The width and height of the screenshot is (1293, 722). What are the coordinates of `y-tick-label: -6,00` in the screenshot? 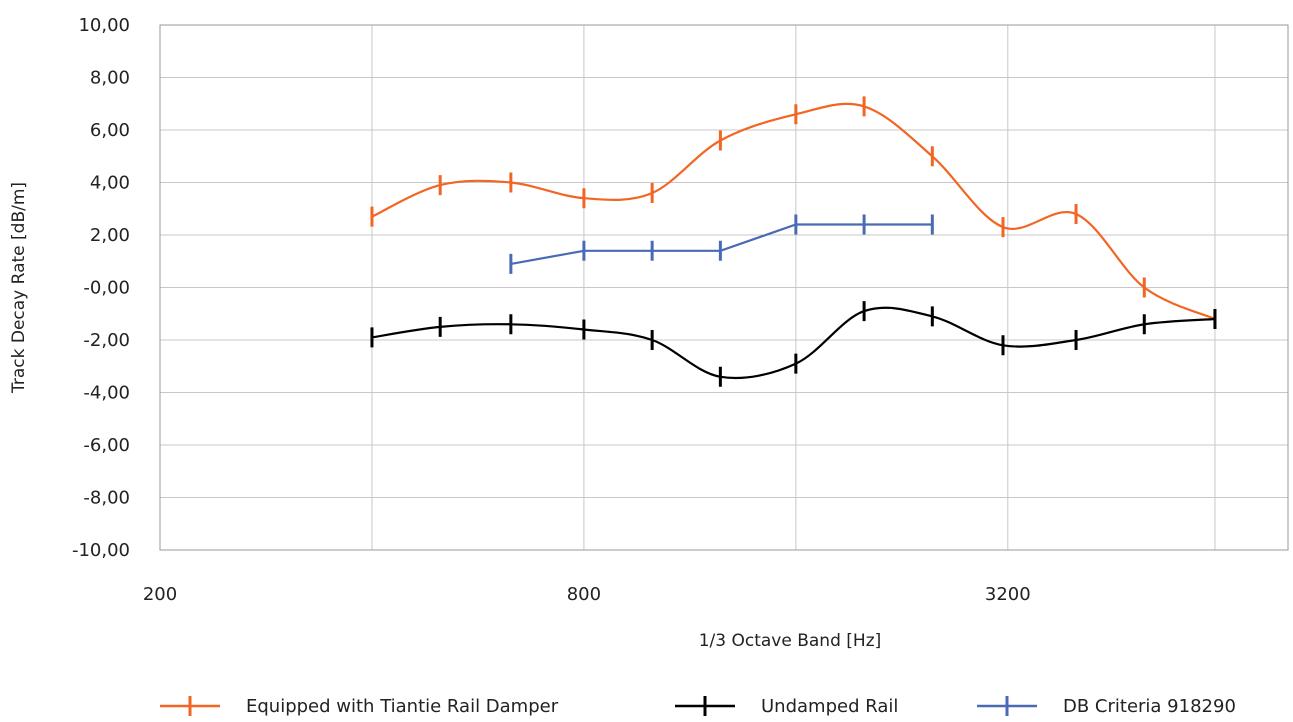 It's located at (106, 445).